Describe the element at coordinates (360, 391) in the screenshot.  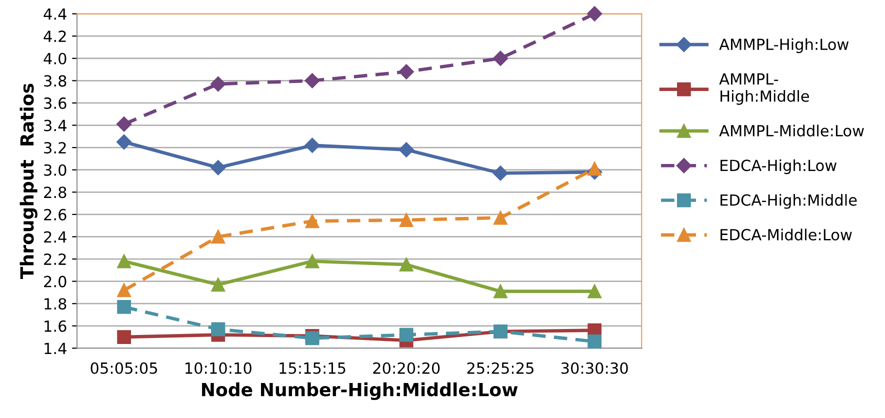
I see `x-axis-title: Node Number-High:Middle:Low` at that location.